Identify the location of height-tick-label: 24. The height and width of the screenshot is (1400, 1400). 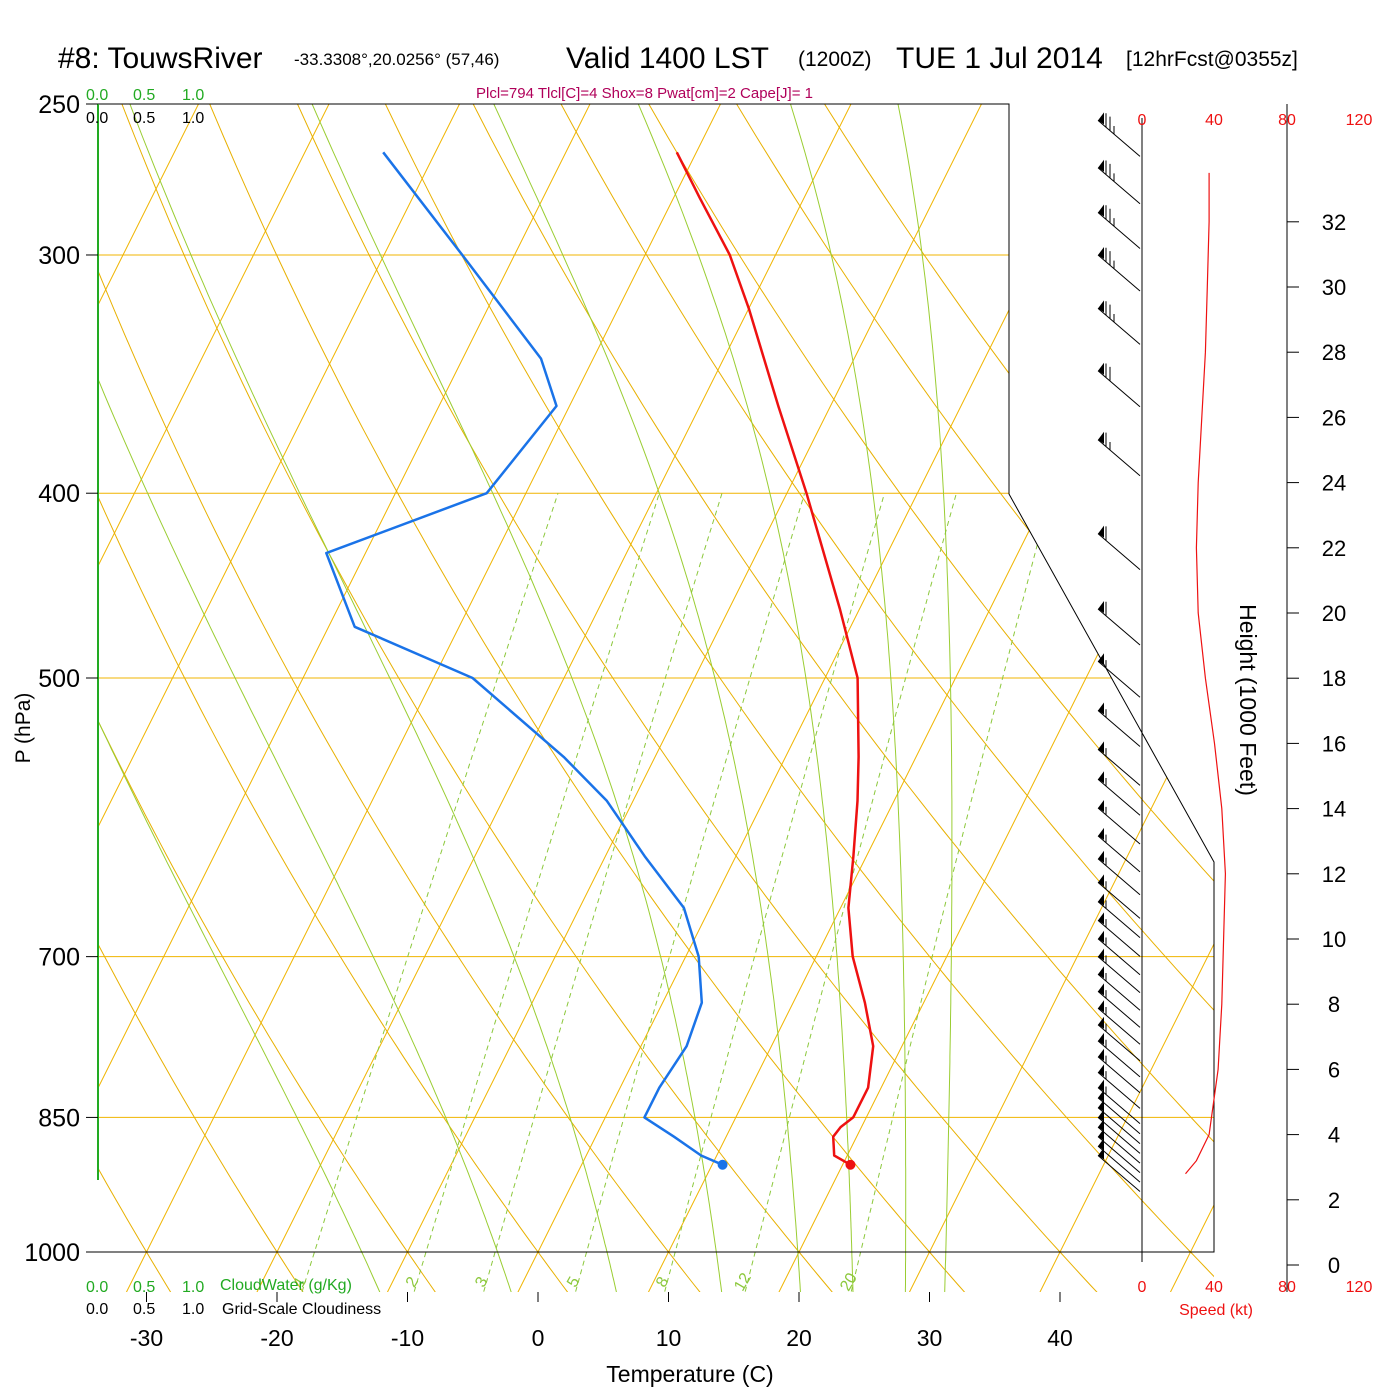
(1334, 483).